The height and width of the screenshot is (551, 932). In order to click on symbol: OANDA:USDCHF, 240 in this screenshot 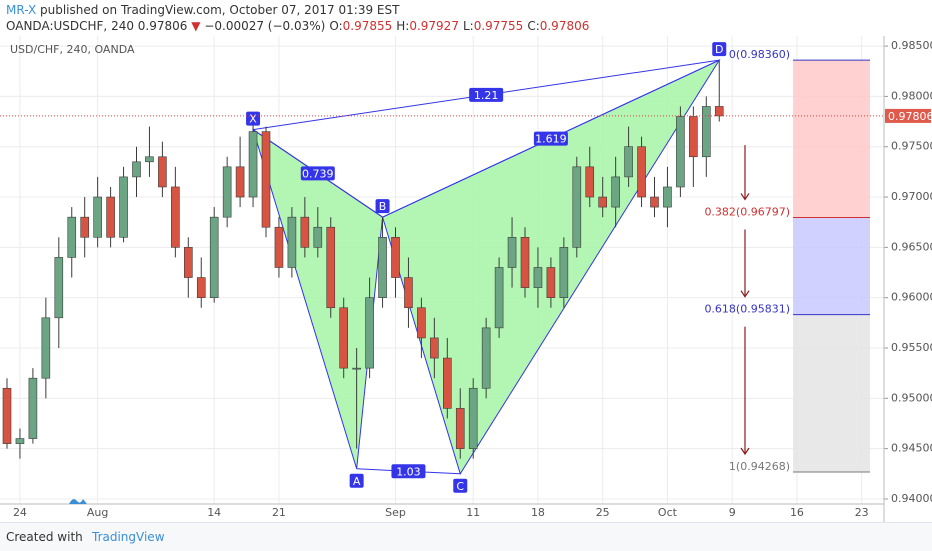, I will do `click(70, 26)`.